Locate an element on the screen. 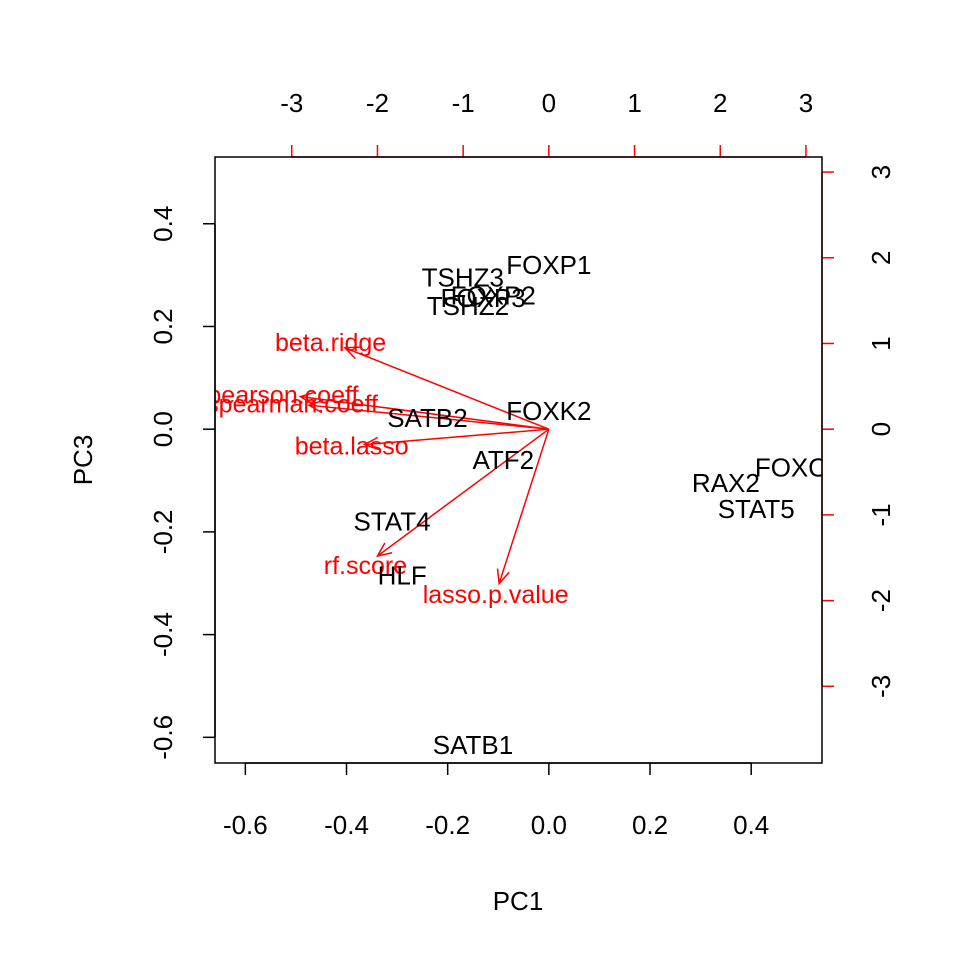 This screenshot has width=960, height=960. loading-label: beta.lasso is located at coordinates (352, 447).